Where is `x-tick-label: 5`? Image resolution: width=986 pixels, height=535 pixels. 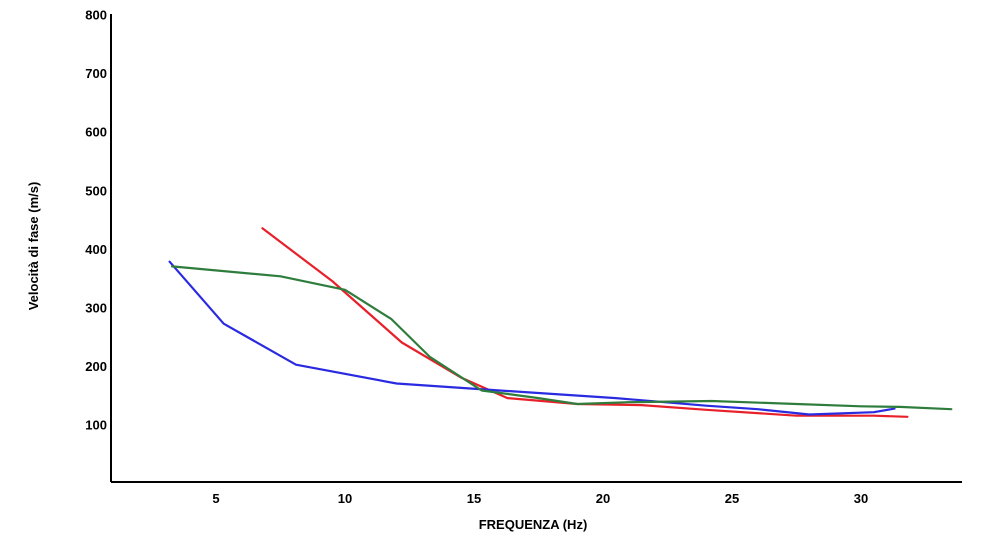 x-tick-label: 5 is located at coordinates (215, 498).